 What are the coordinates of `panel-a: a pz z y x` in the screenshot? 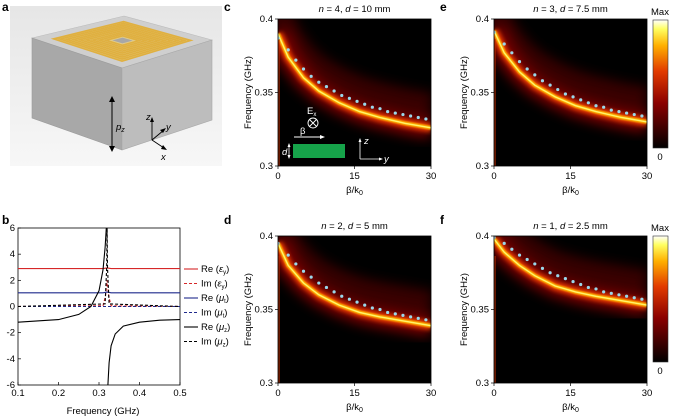 It's located at (112, 83).